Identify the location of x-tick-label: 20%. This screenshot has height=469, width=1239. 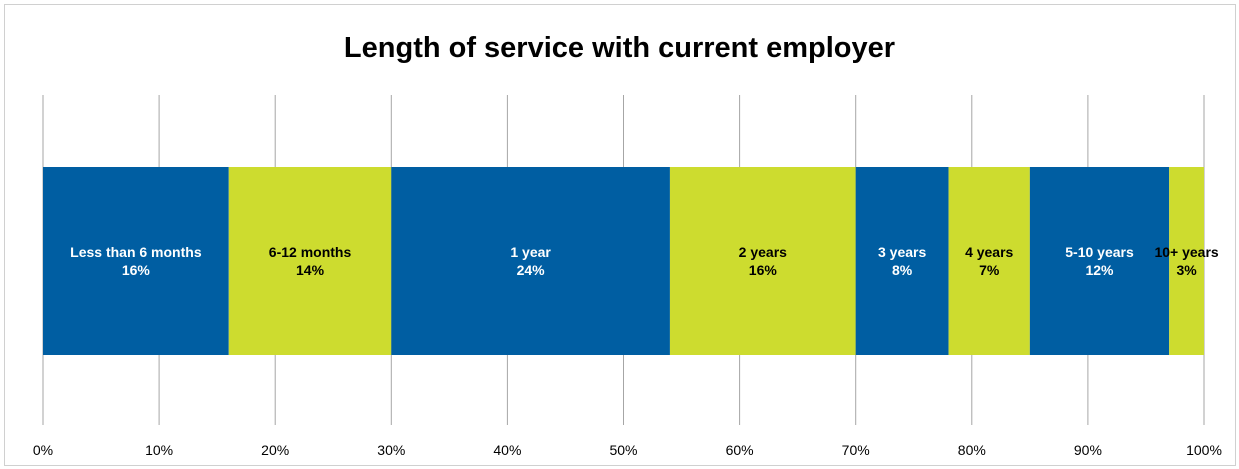
(275, 450).